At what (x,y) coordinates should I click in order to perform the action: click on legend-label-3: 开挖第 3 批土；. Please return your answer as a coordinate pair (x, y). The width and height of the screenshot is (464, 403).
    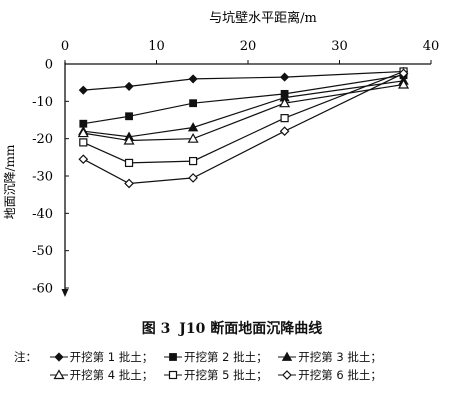
    Looking at the image, I should click on (340, 357).